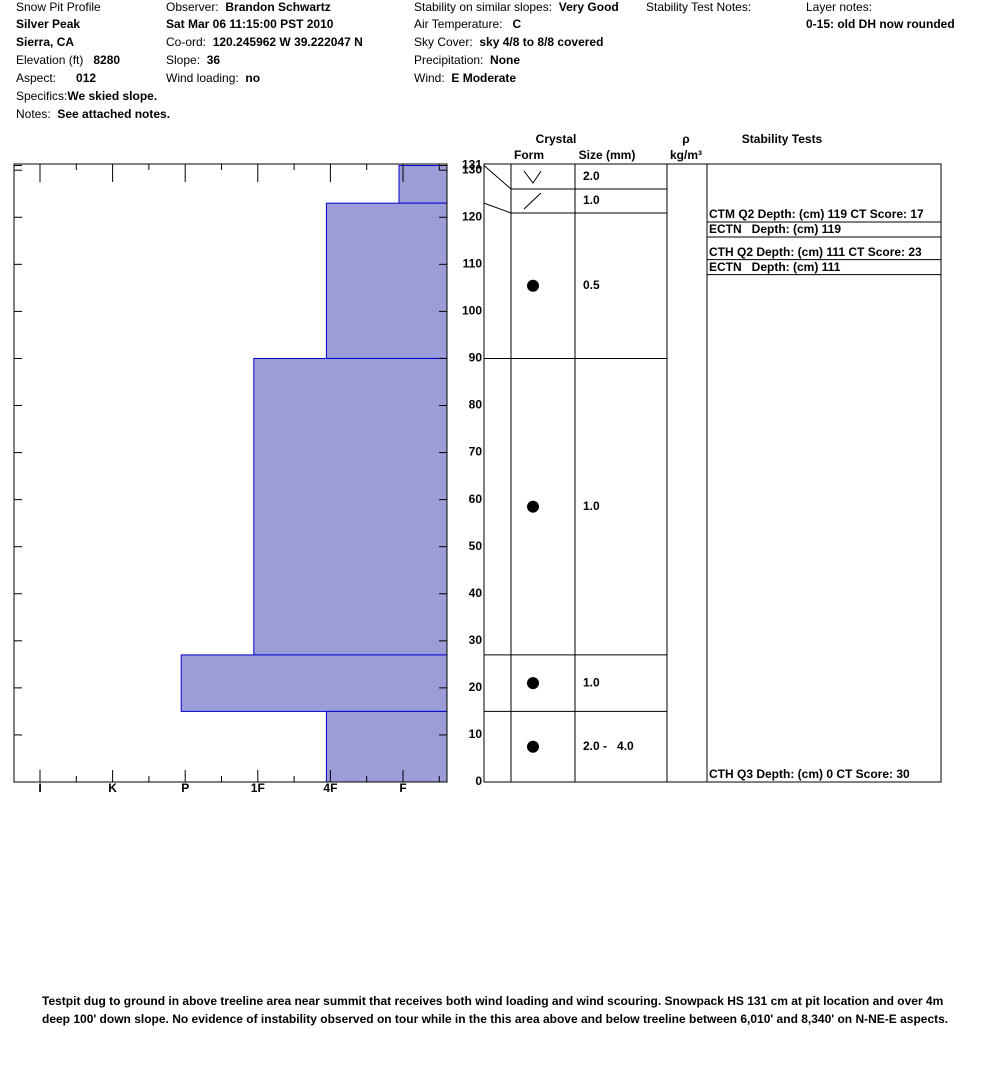 The width and height of the screenshot is (994, 1070). Describe the element at coordinates (250, 24) in the screenshot. I see `date: Sat Mar 06 11:15:00 PST 2010` at that location.